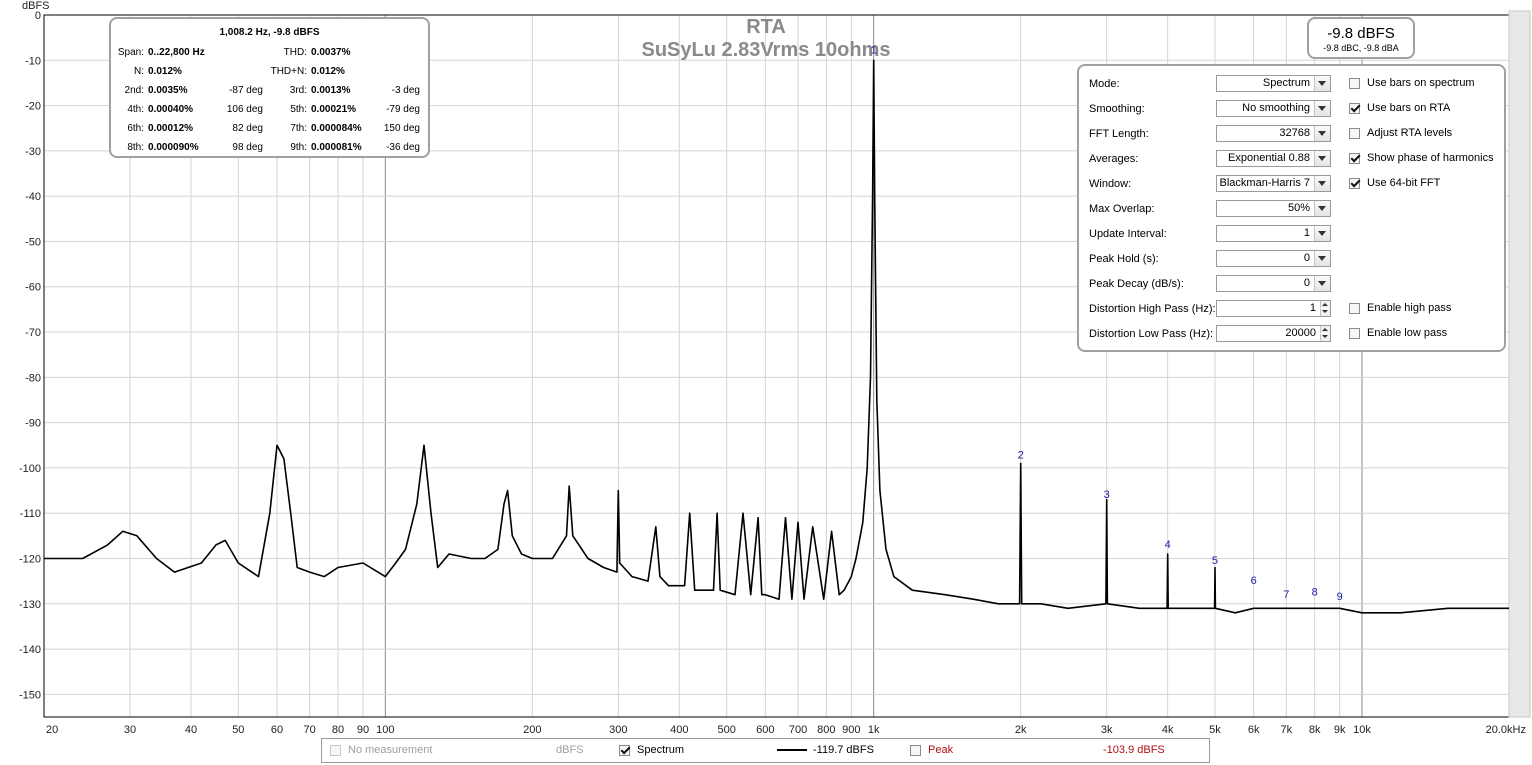 This screenshot has height=765, width=1532. Describe the element at coordinates (1136, 284) in the screenshot. I see `peak-decay-label: Peak Decay (dB/s):` at that location.